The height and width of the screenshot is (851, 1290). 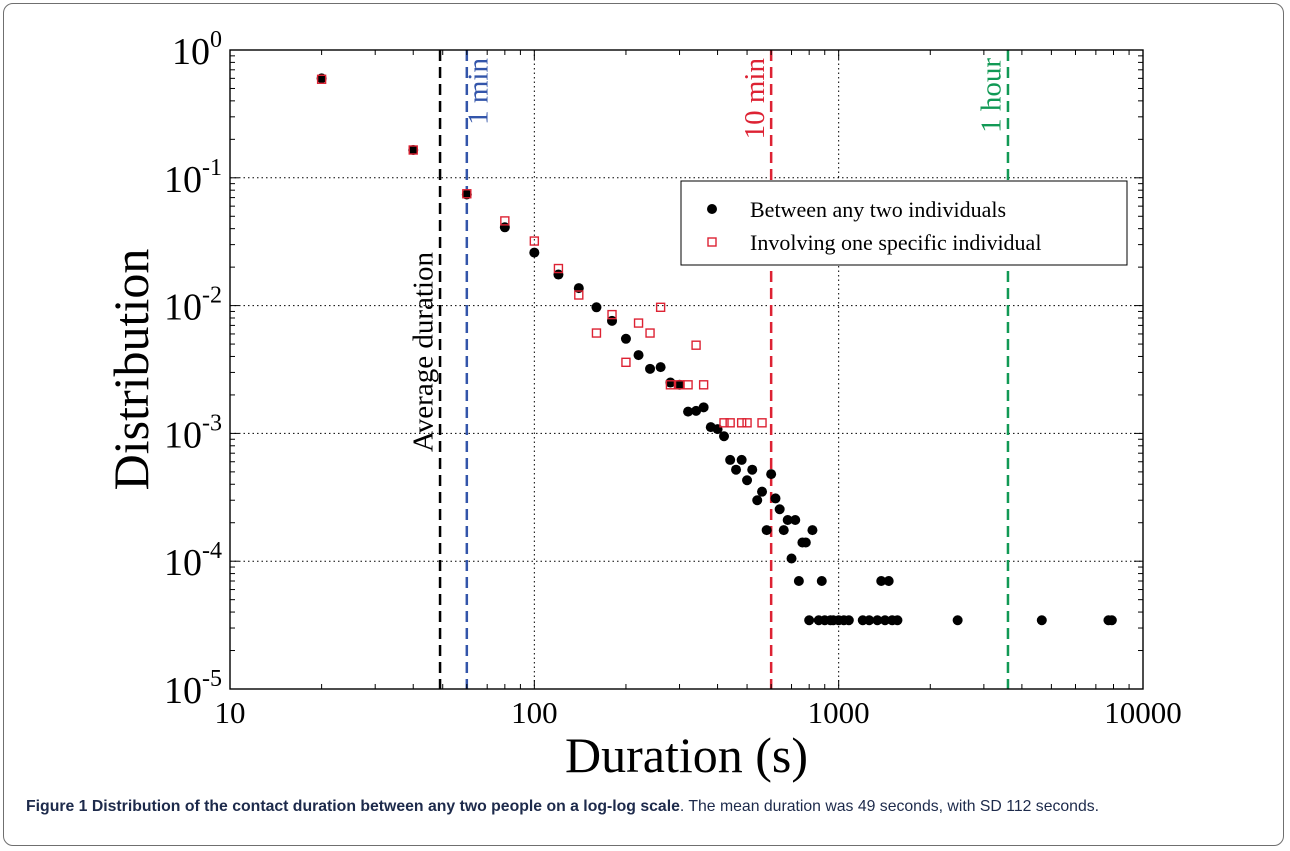 I want to click on x-tick-label: 10000, so click(x=1143, y=712).